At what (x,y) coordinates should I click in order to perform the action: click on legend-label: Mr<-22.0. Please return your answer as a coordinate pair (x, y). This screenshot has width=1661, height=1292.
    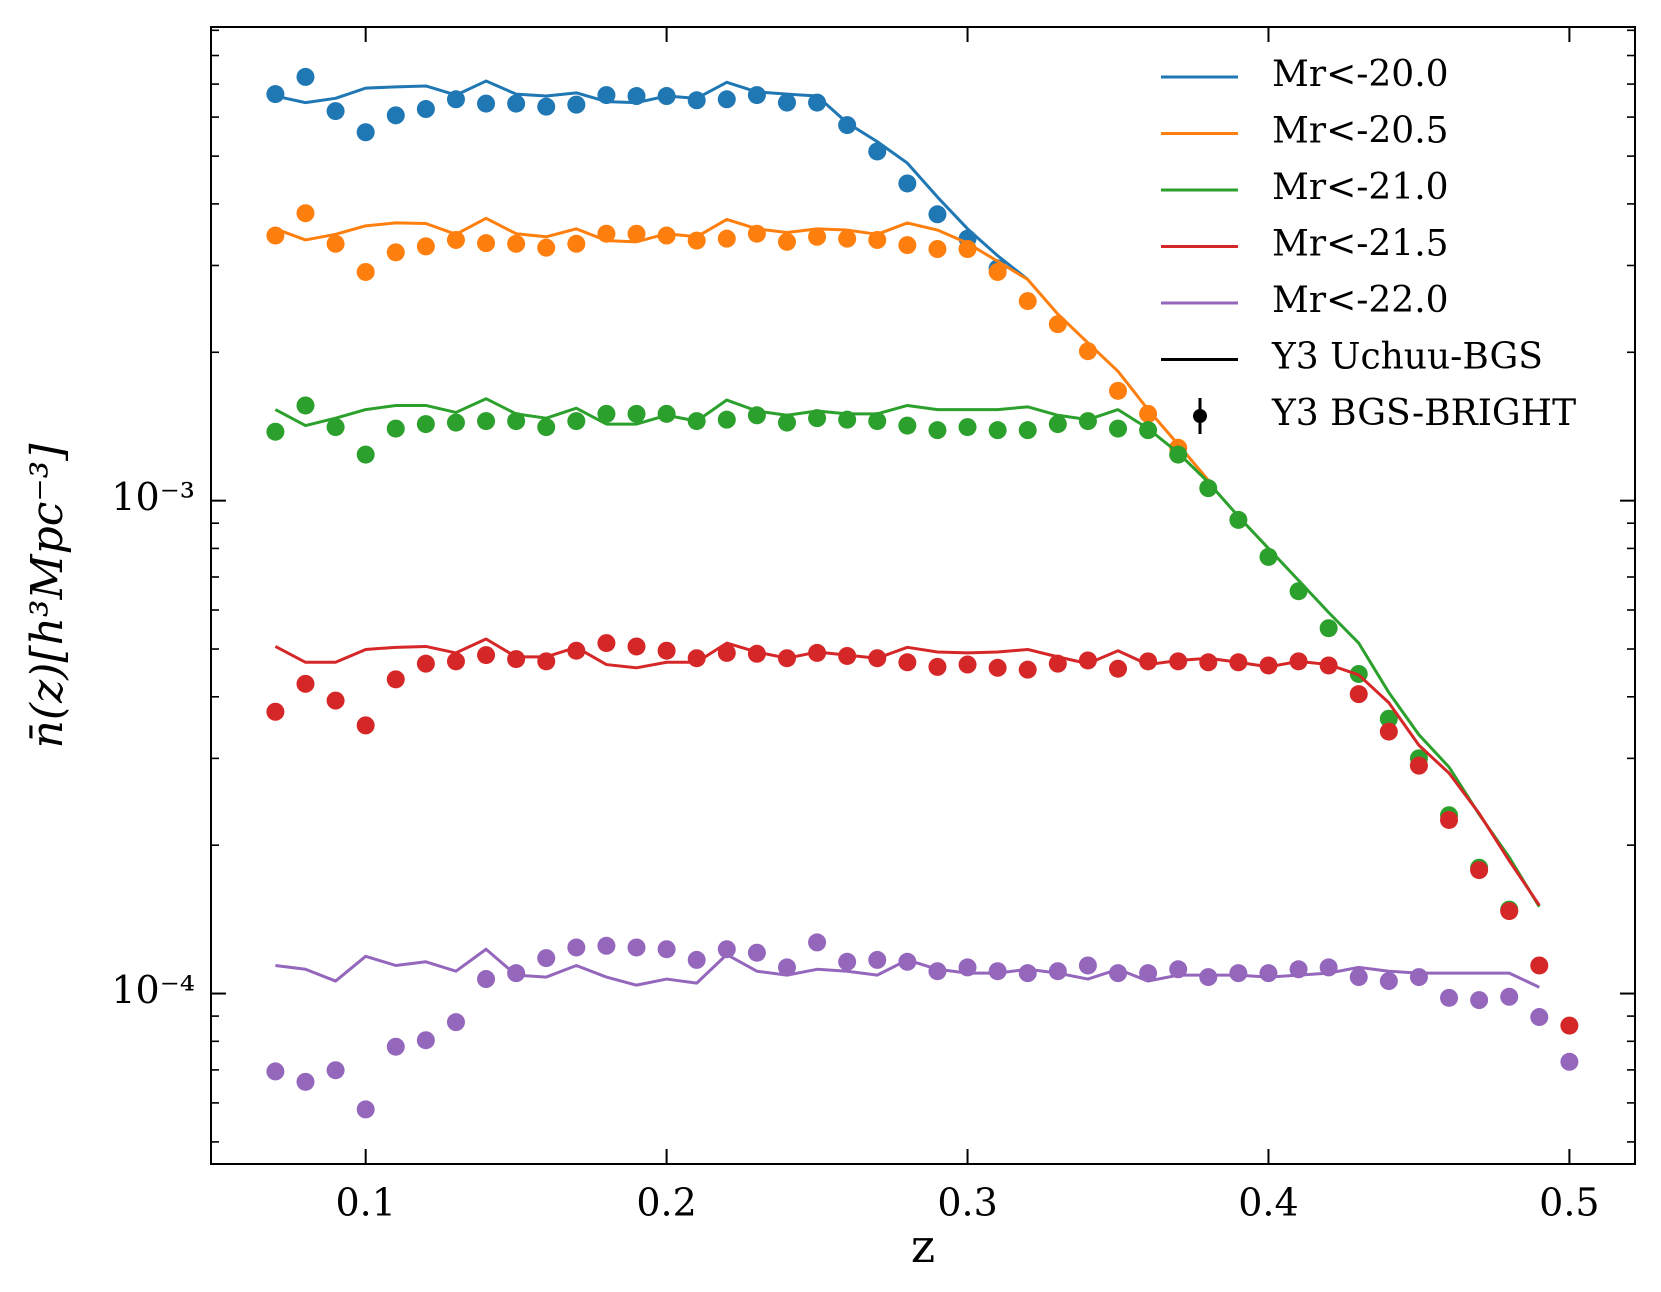
    Looking at the image, I should click on (1360, 300).